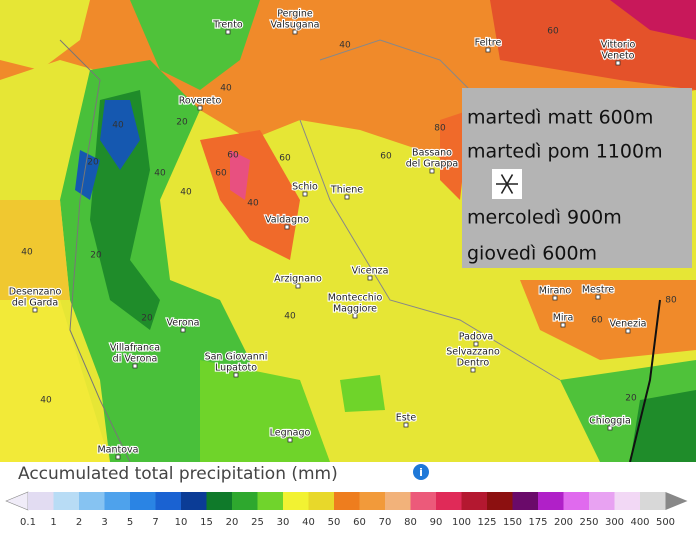 This screenshot has width=696, height=537. I want to click on color-bar-tick-label: 30, so click(283, 522).